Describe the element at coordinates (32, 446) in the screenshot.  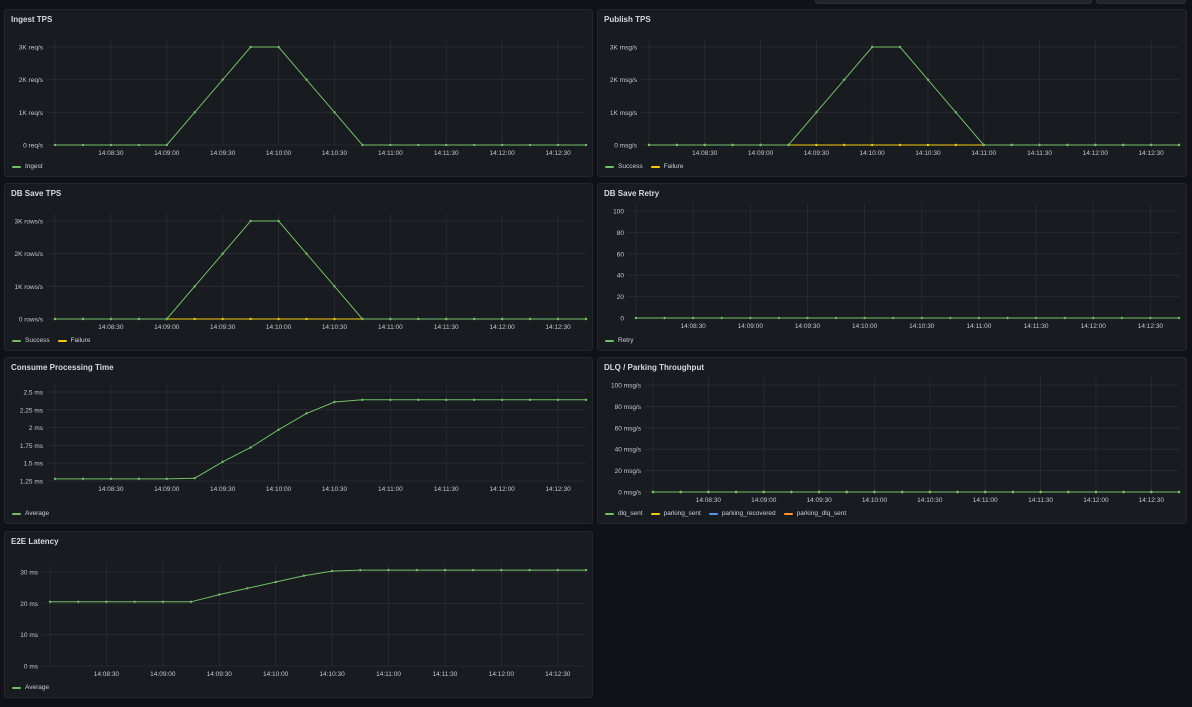
I see `y-tick-label: 1.75 ms` at that location.